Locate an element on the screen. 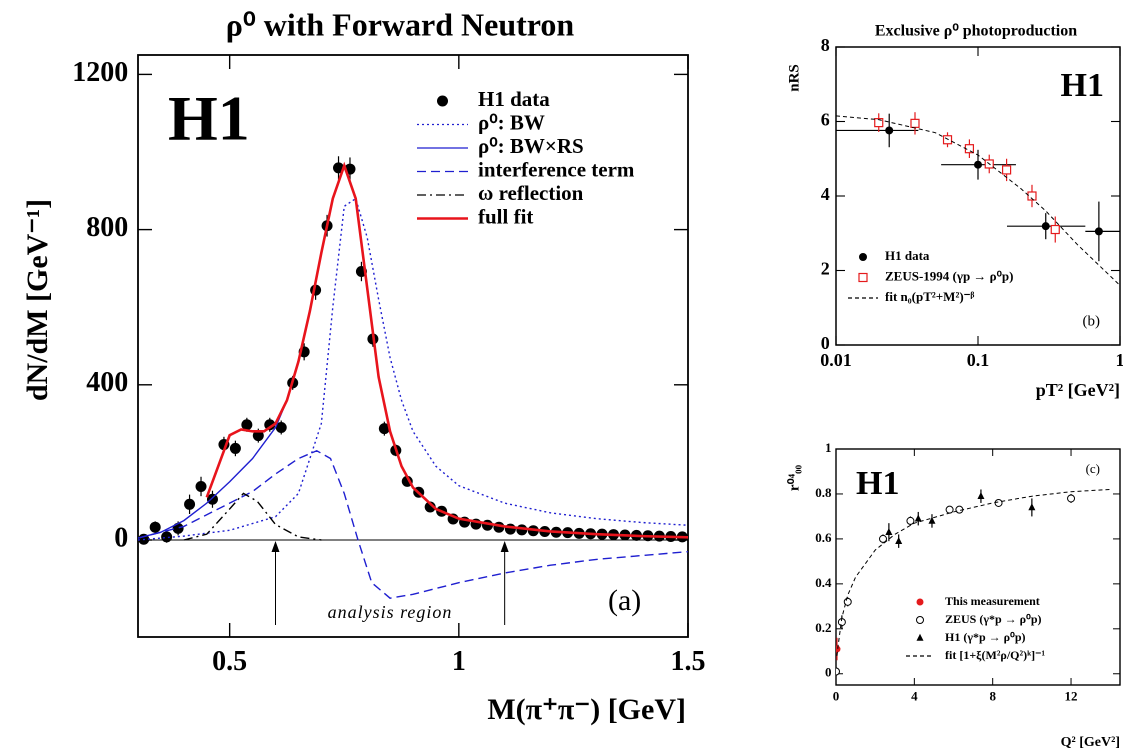  chart-title: ρ⁰ with Forward Neutron is located at coordinates (400, 24).